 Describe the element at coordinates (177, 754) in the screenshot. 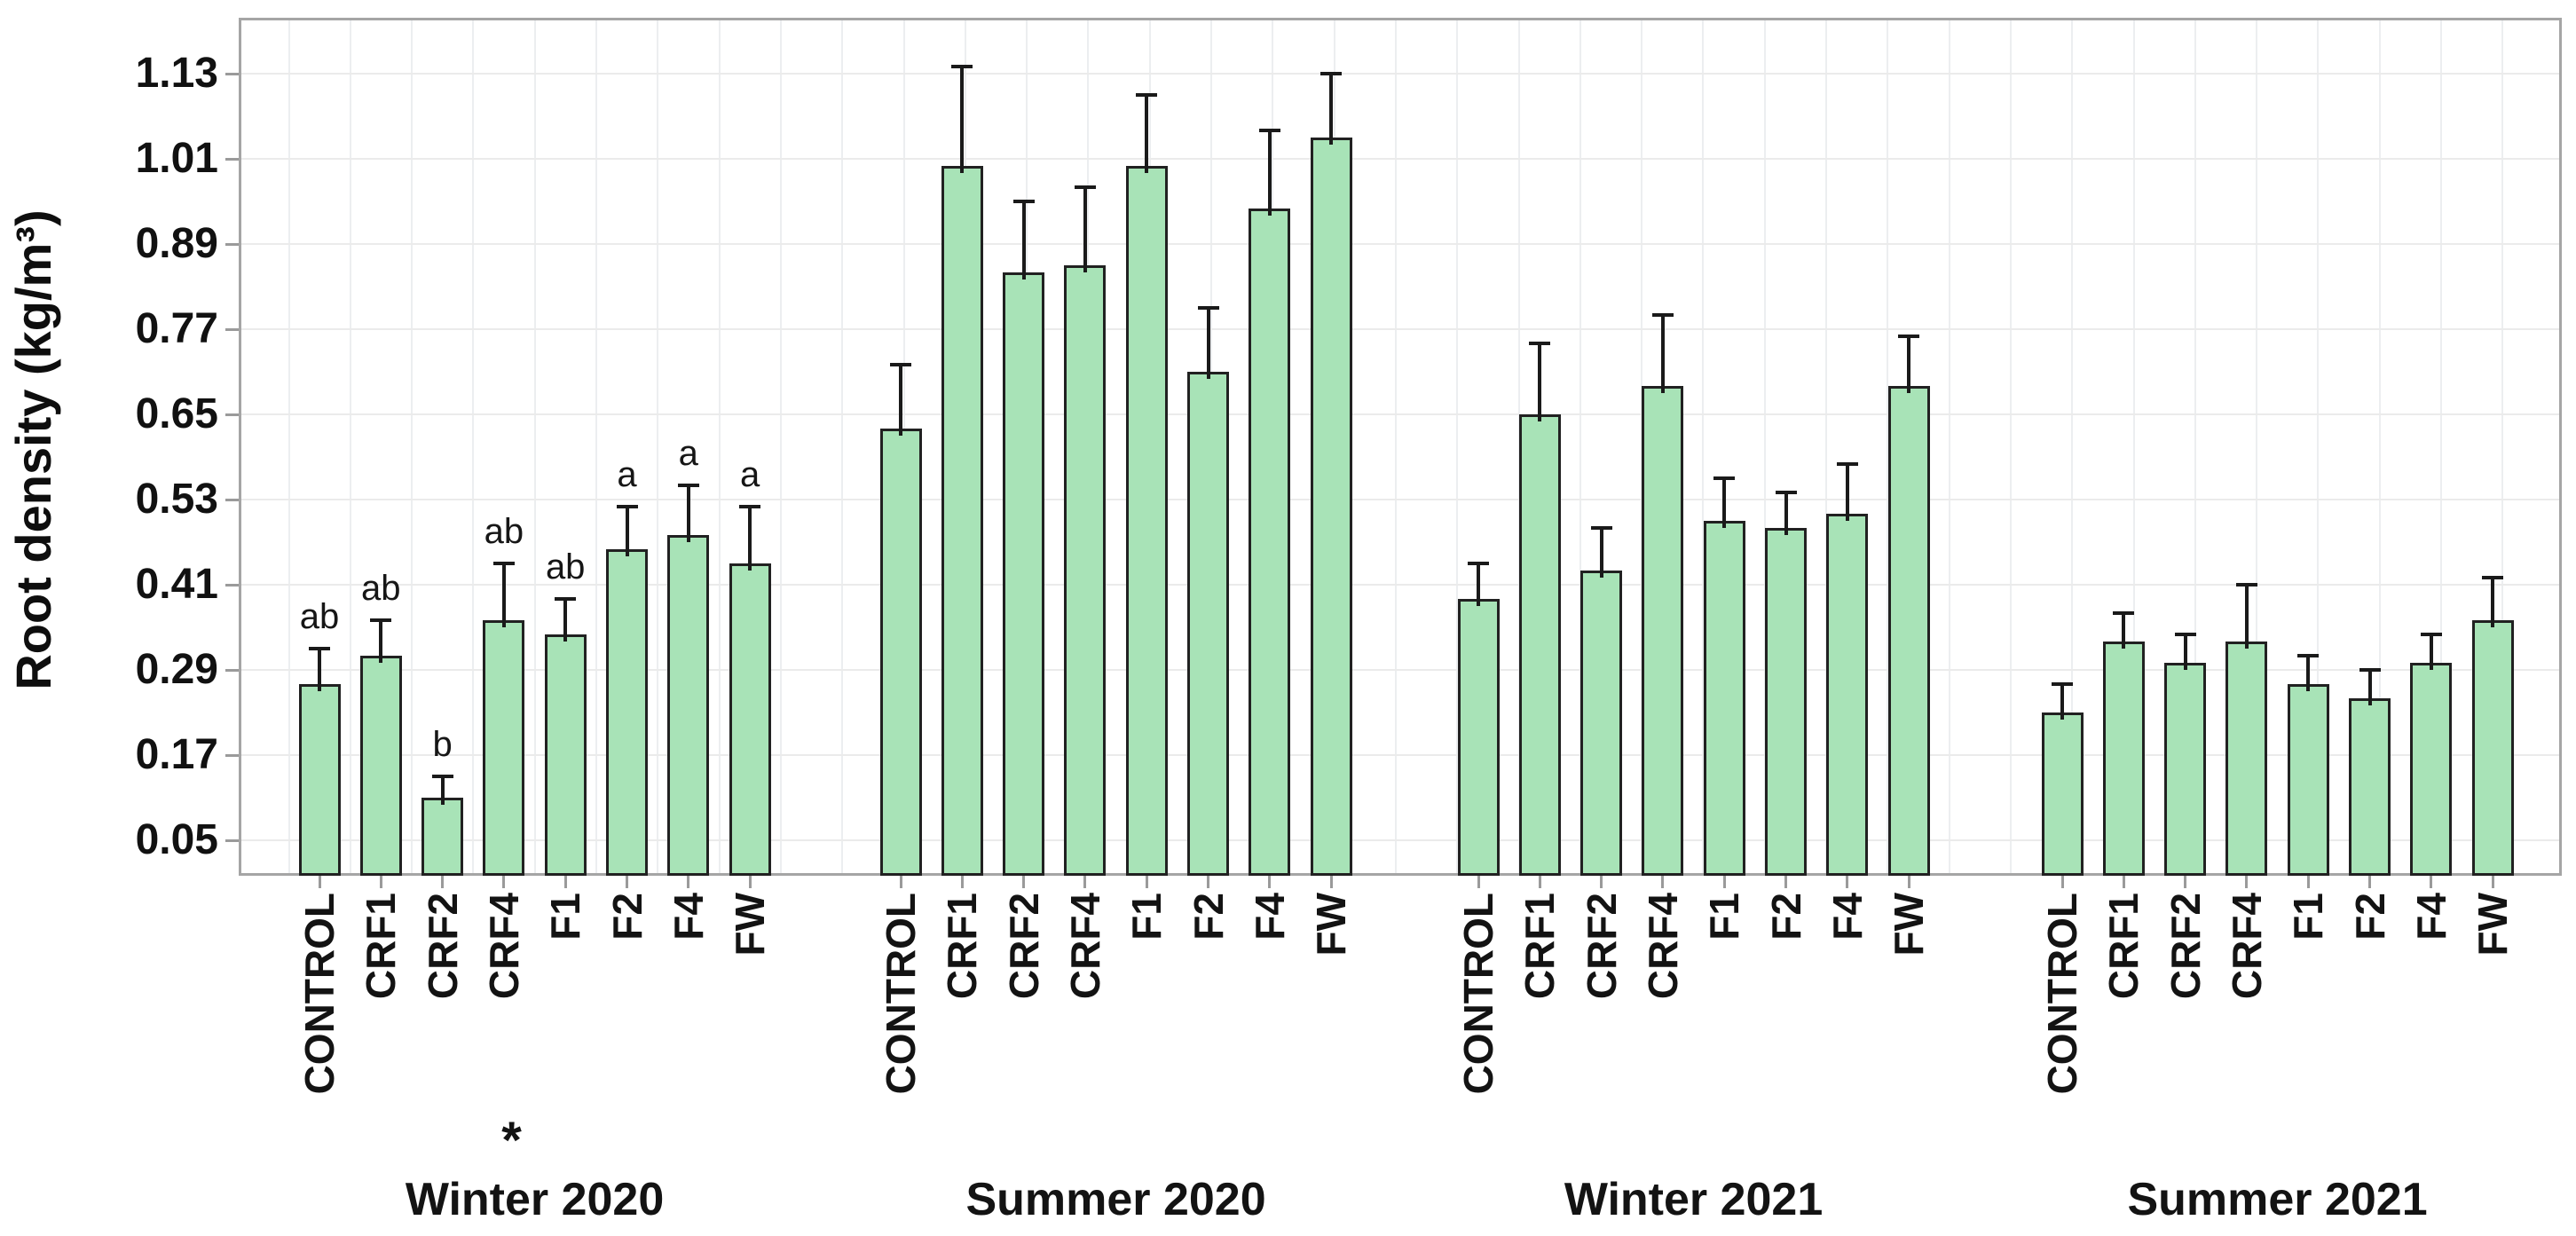

I see `y-axis-tick-label: 0.17` at that location.